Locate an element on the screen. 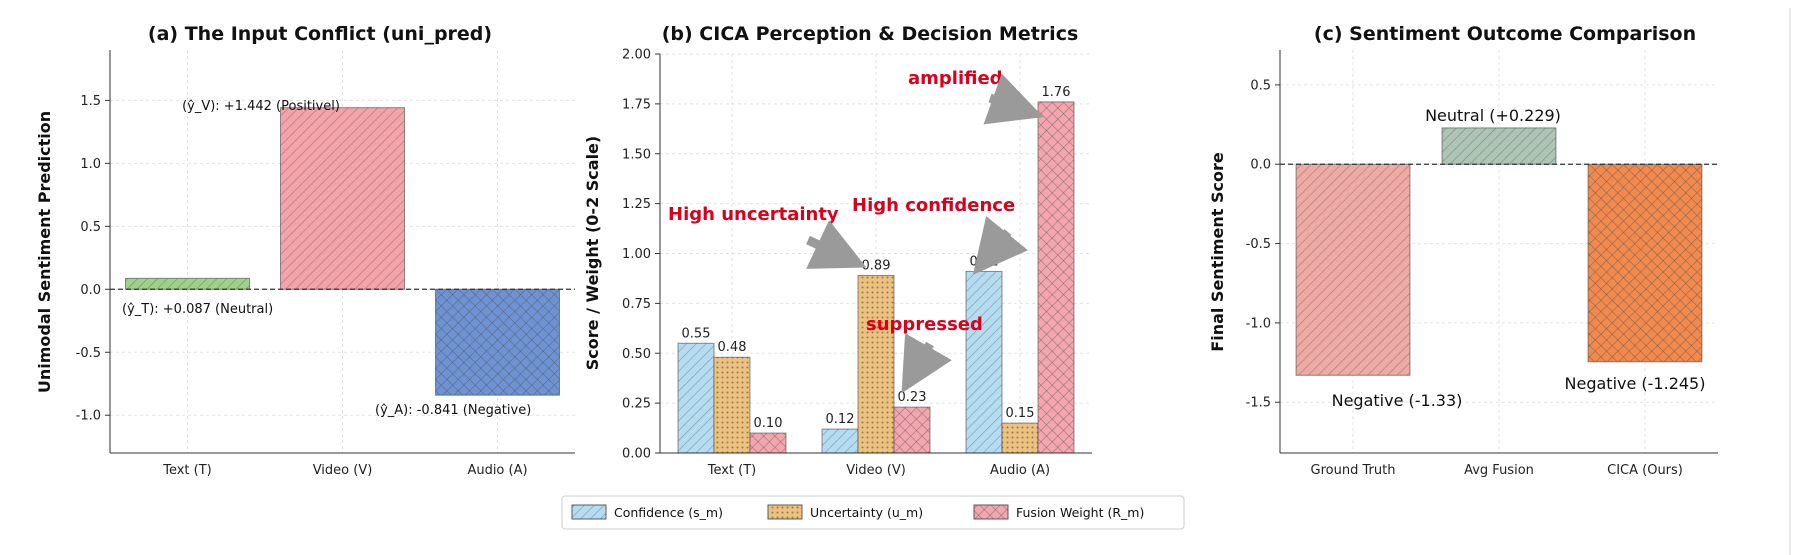 Image resolution: width=1800 pixels, height=555 pixels. annotation-high-uncertainty: High uncertainty is located at coordinates (753, 214).